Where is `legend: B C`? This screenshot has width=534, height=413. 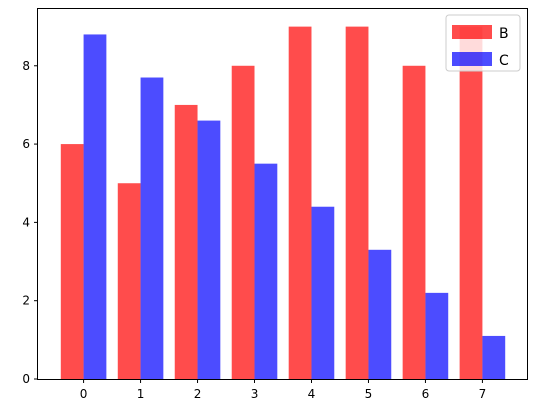 legend: B C is located at coordinates (483, 43).